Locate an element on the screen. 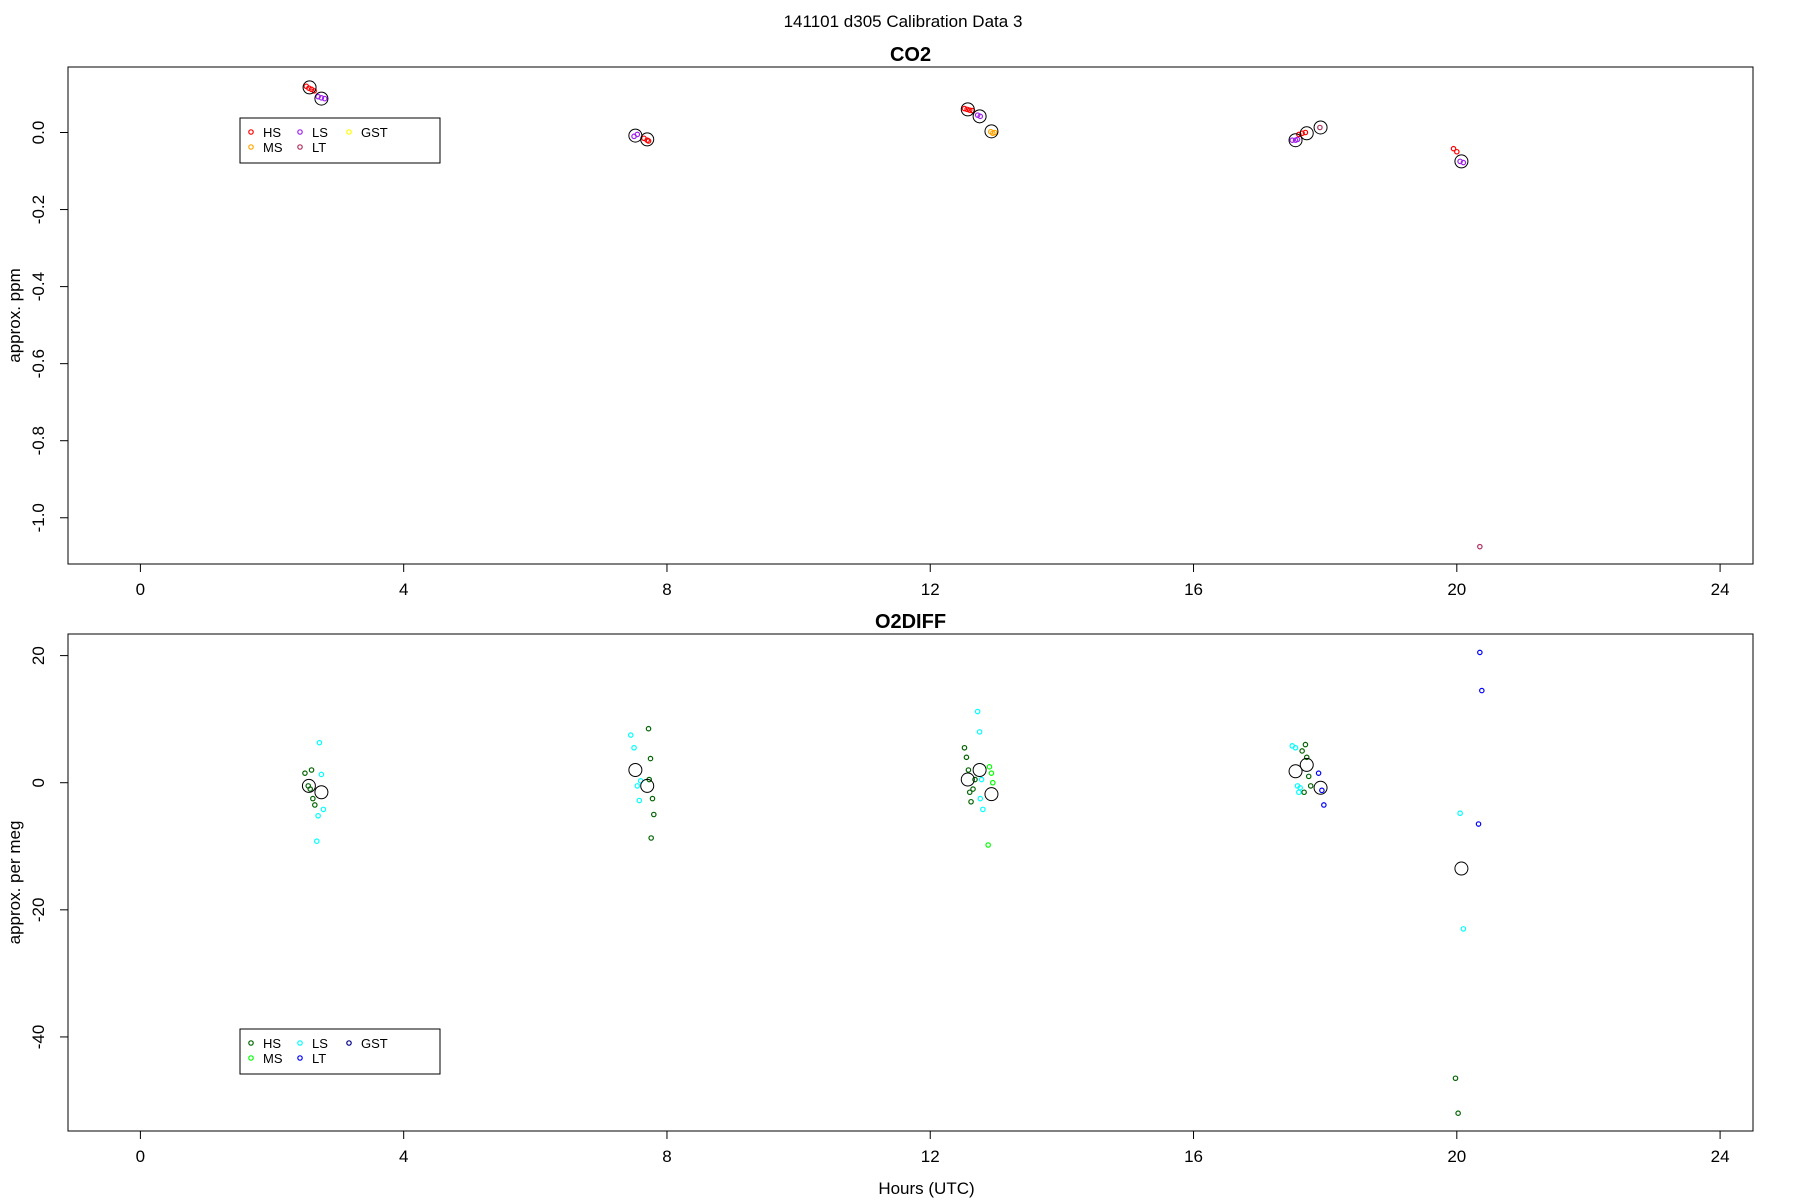 The height and width of the screenshot is (1200, 1800). legend-marker-lt is located at coordinates (300, 147).